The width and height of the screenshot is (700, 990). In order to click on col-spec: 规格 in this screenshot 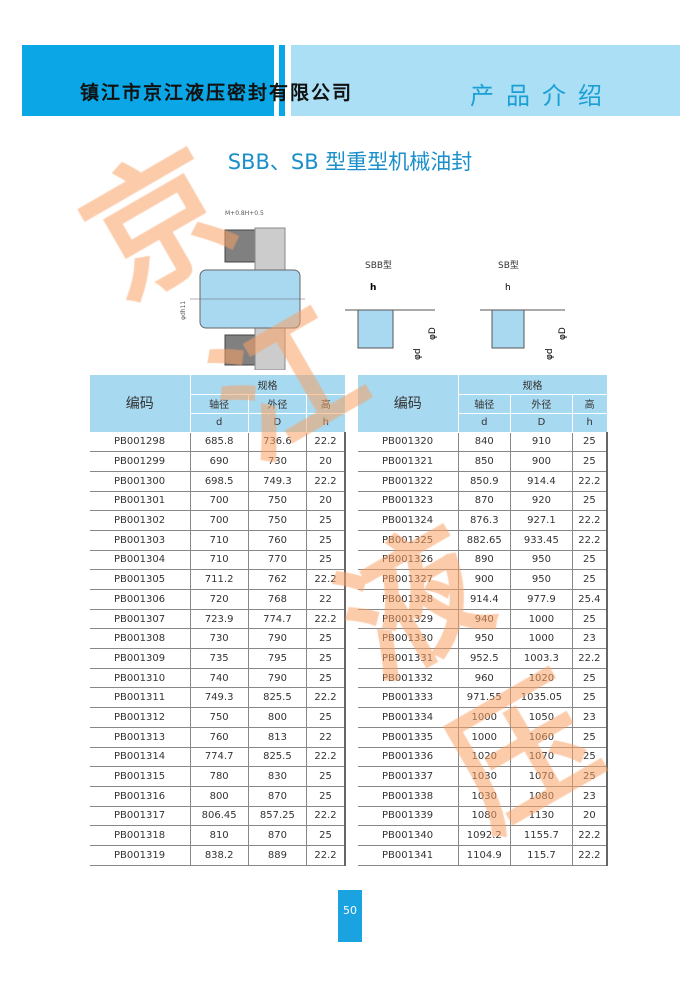, I will do `click(268, 385)`.